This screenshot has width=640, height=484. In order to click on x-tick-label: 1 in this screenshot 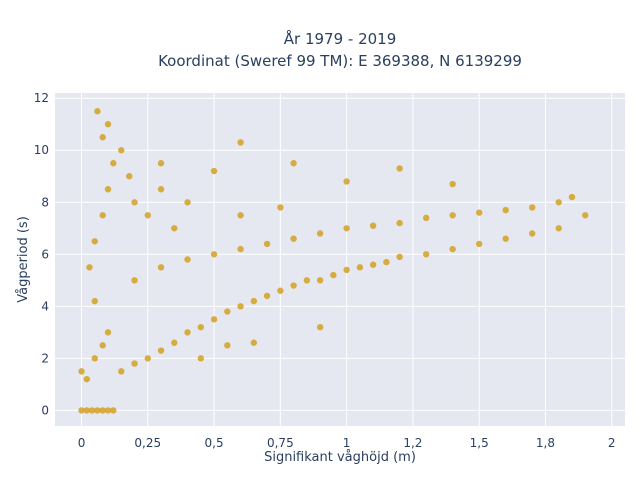, I will do `click(347, 443)`.